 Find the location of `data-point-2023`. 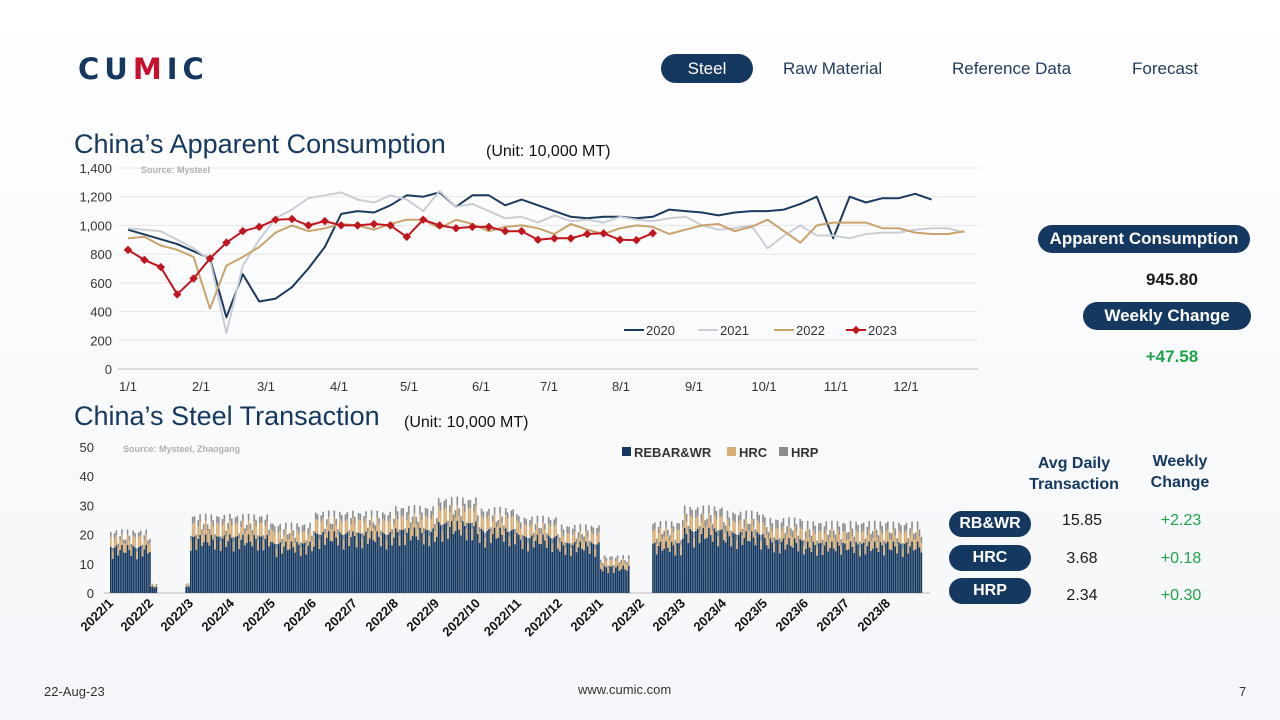

data-point-2023 is located at coordinates (357, 225).